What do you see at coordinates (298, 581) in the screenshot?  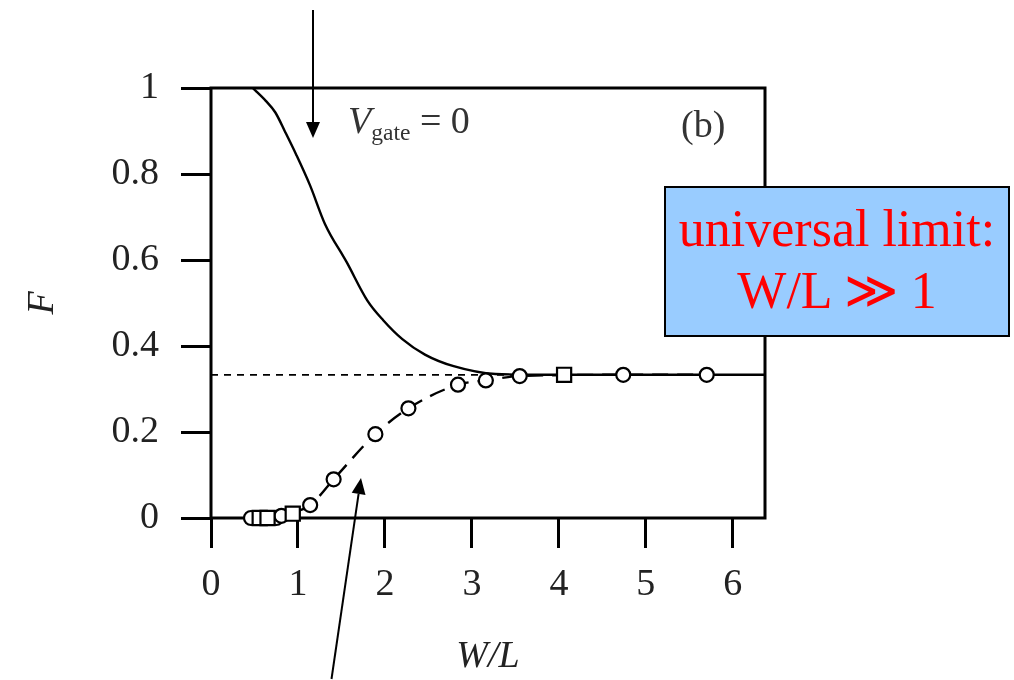 I see `x-tick-label: 1` at bounding box center [298, 581].